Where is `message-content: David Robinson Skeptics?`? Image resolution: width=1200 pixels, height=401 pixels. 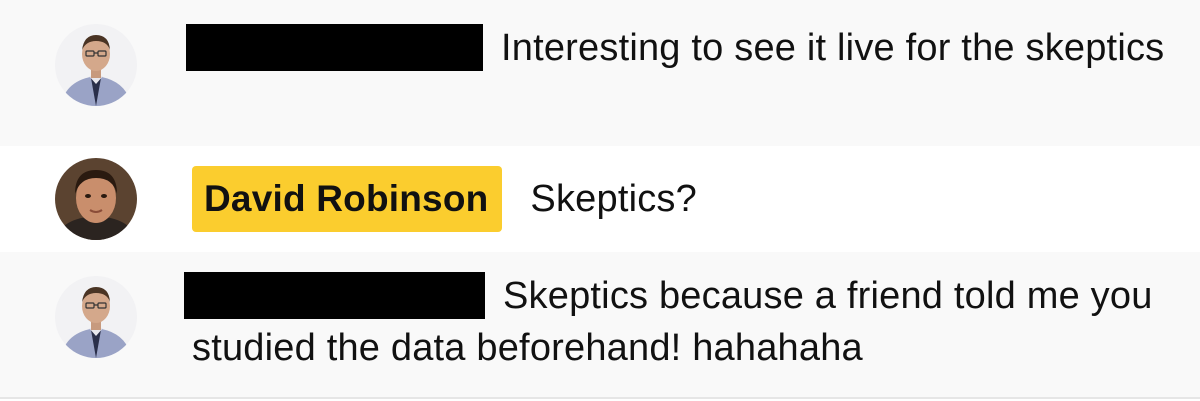 message-content: David Robinson Skeptics? is located at coordinates (688, 199).